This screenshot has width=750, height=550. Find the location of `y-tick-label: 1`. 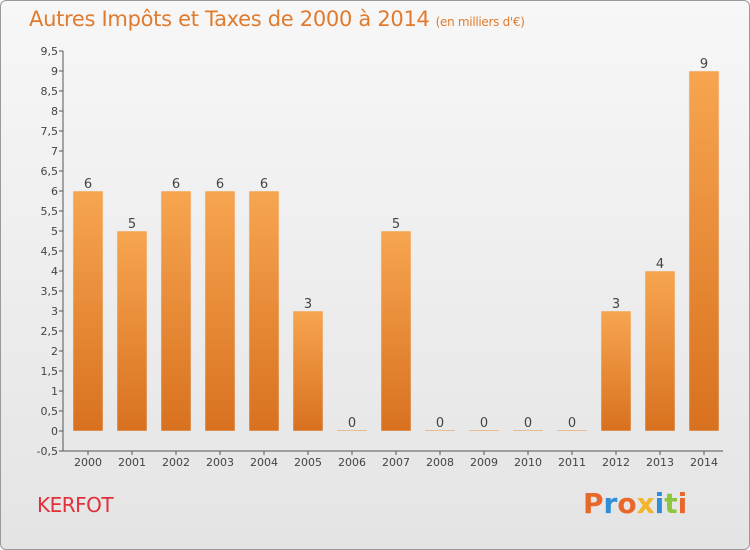

y-tick-label: 1 is located at coordinates (54, 391).